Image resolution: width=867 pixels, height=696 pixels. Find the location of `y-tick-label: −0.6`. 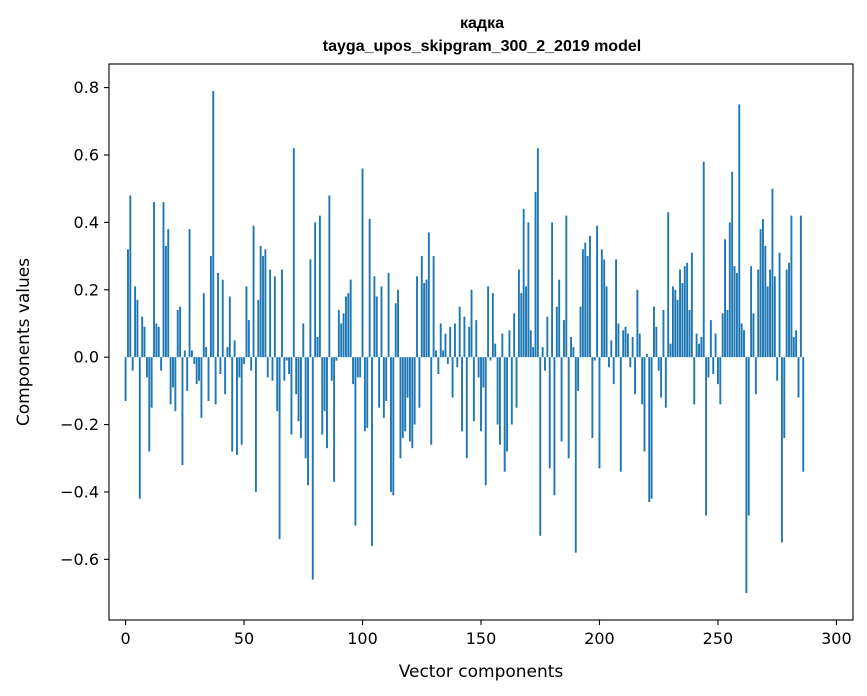

y-tick-label: −0.6 is located at coordinates (79, 559).